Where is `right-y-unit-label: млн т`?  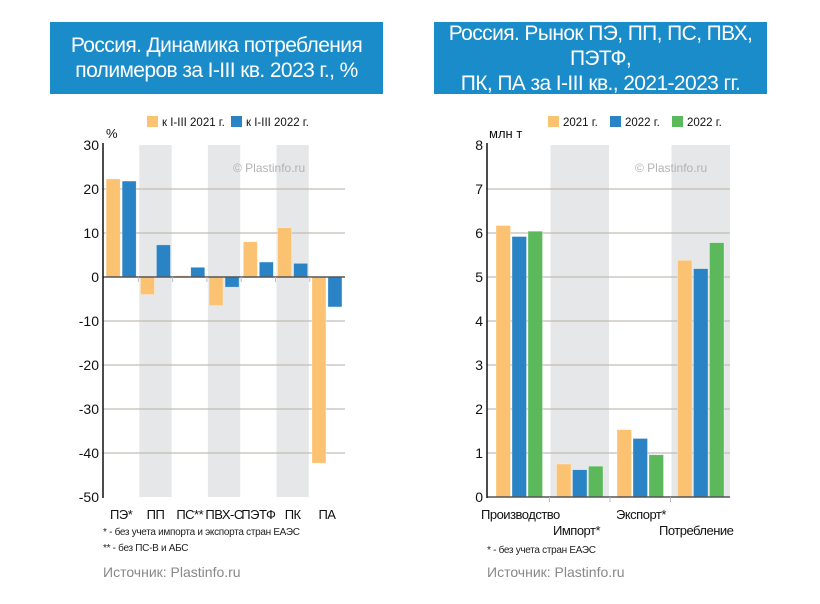 right-y-unit-label: млн т is located at coordinates (505, 133).